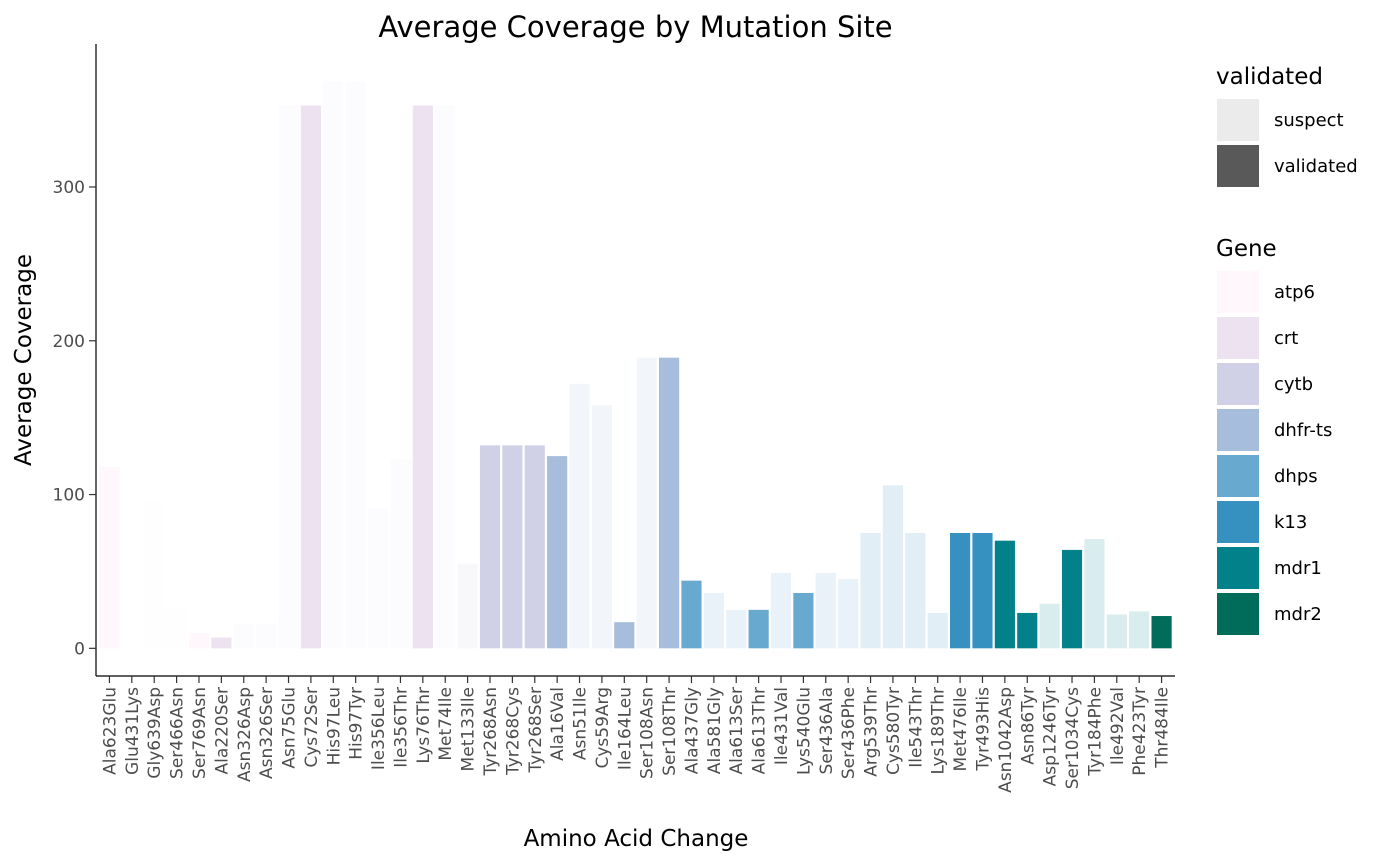 Image resolution: width=1400 pixels, height=865 pixels. I want to click on x-tick-label: Tyr268Ser, so click(536, 730).